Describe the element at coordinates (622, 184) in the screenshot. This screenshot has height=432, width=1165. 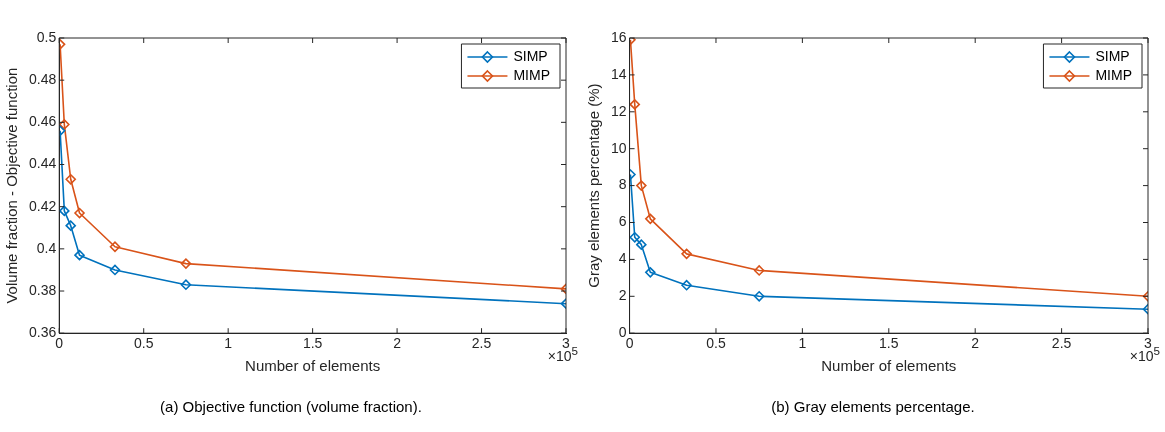
I see `y-tick-label: 8` at that location.